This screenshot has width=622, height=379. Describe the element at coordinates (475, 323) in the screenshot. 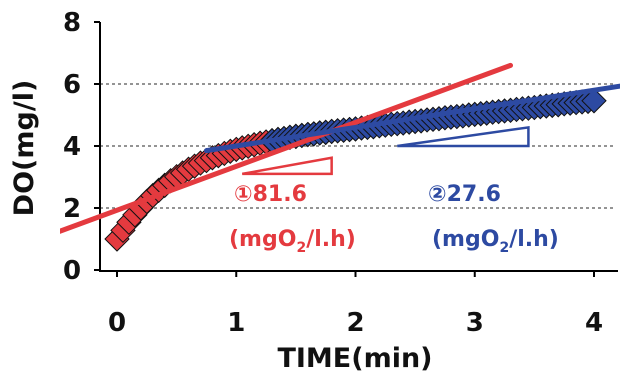

I see `x-tick-label-3: 3` at that location.